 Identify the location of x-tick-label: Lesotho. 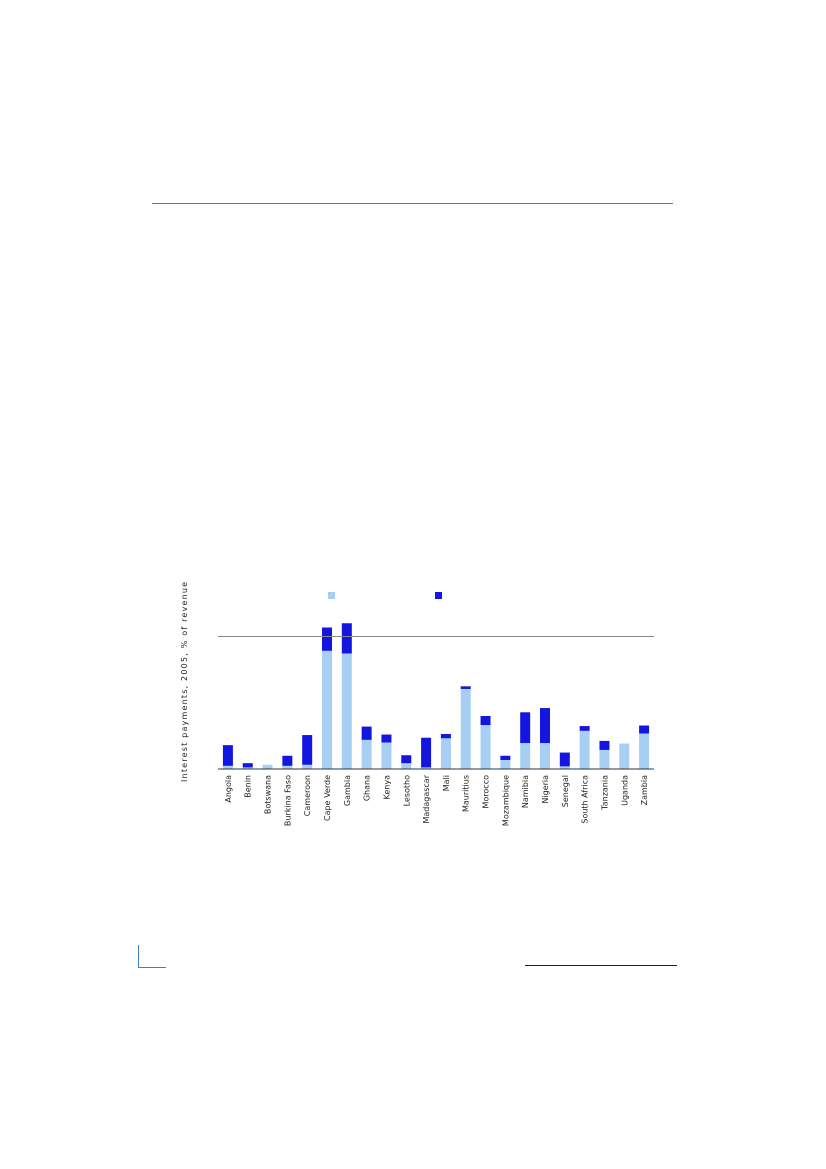
(406, 791).